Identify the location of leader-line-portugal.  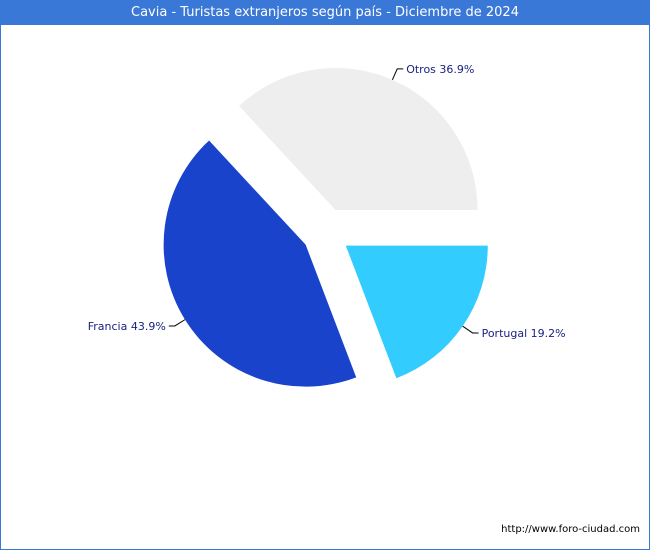
(470, 329).